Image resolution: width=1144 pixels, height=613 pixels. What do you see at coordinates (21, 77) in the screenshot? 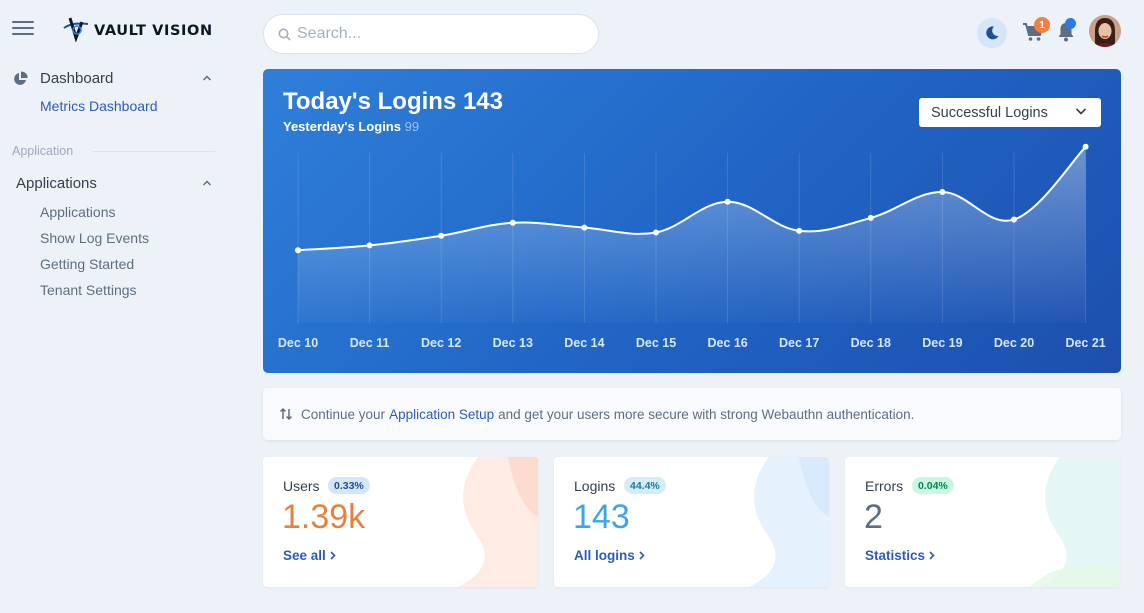
I see `pie-chart-icon` at bounding box center [21, 77].